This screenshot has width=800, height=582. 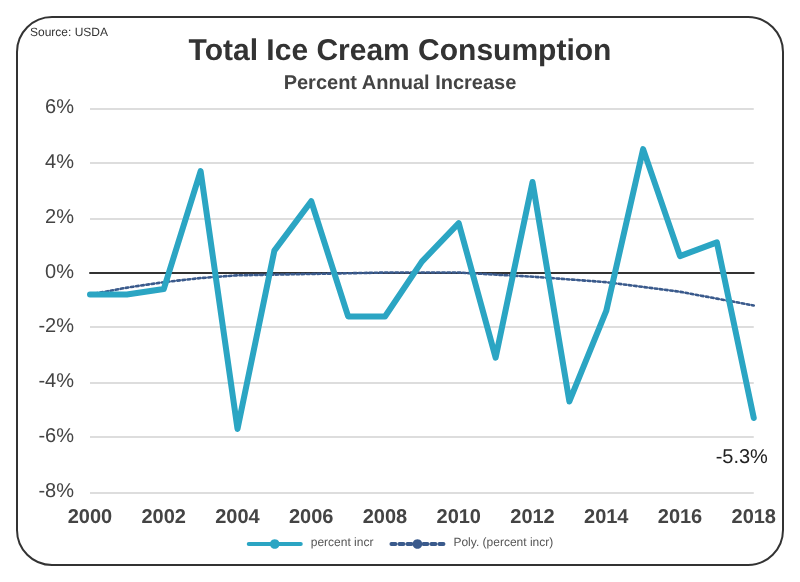 I want to click on x-tick-label: 2002, so click(x=164, y=518).